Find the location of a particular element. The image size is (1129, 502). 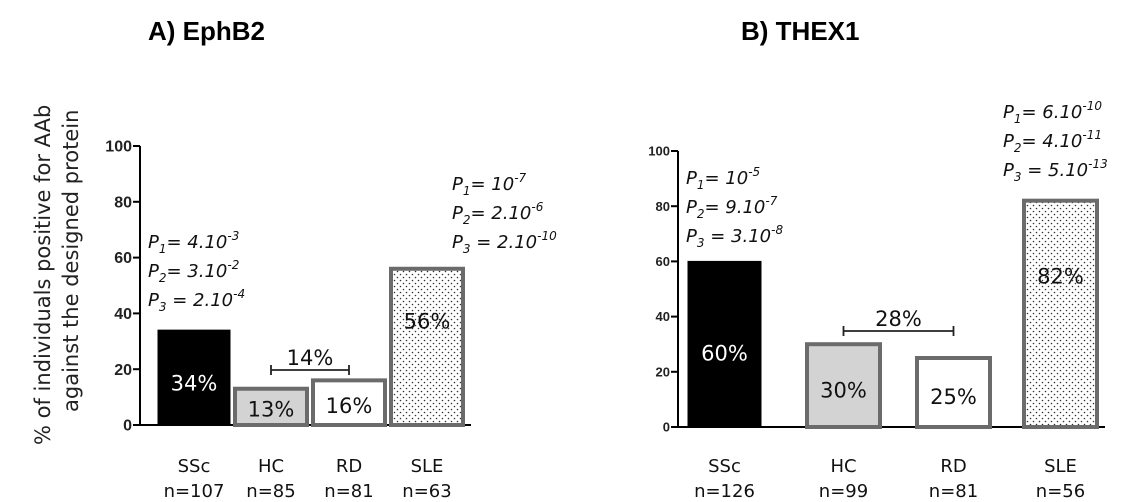

bar-value-label: 60% is located at coordinates (724, 353).